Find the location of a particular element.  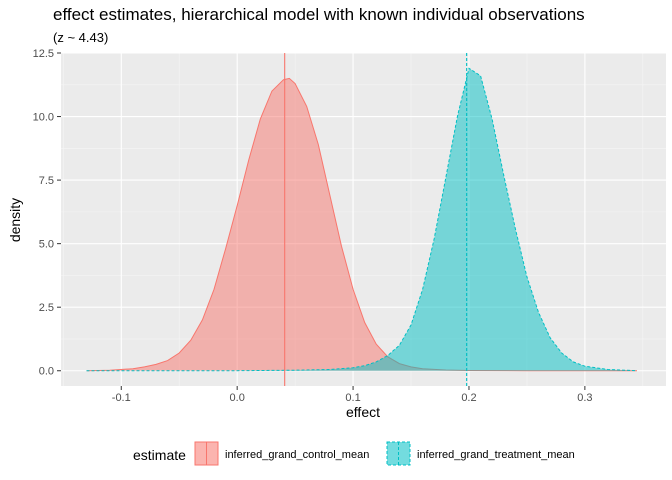

x-axis: -0.1 0.0 0.1 0.2 0.3 is located at coordinates (352, 395).